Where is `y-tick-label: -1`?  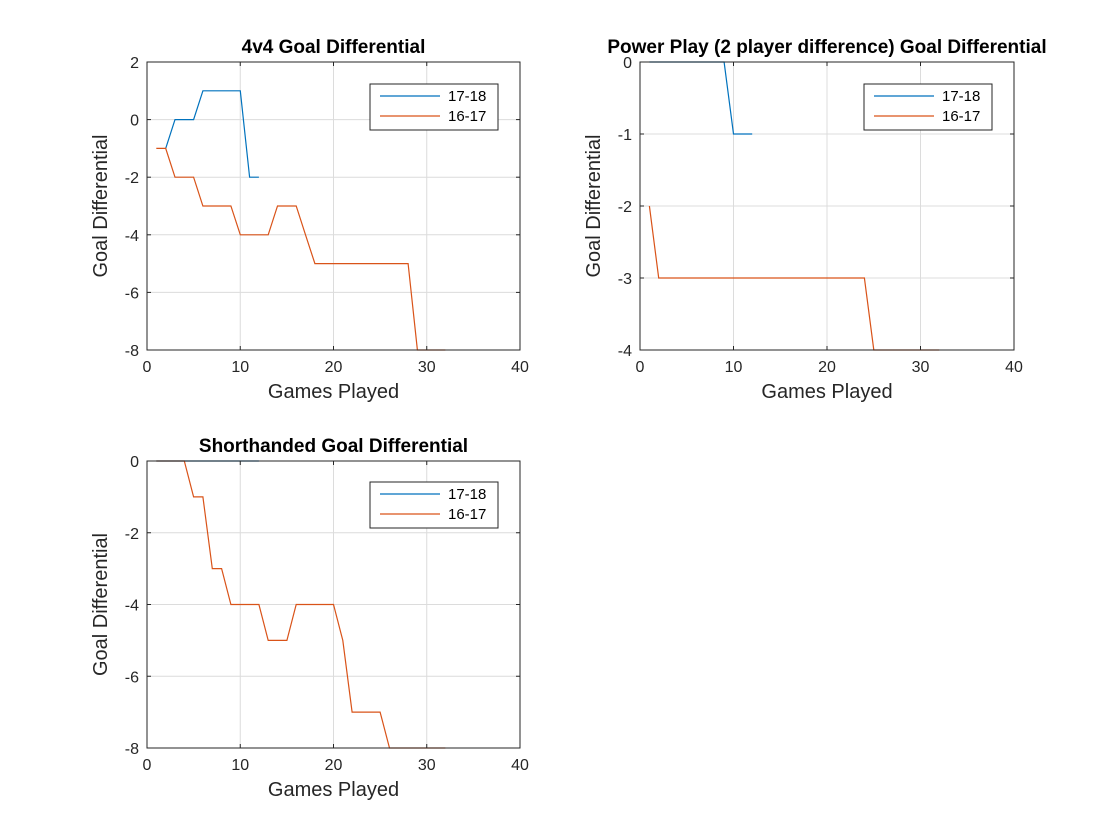 y-tick-label: -1 is located at coordinates (625, 135).